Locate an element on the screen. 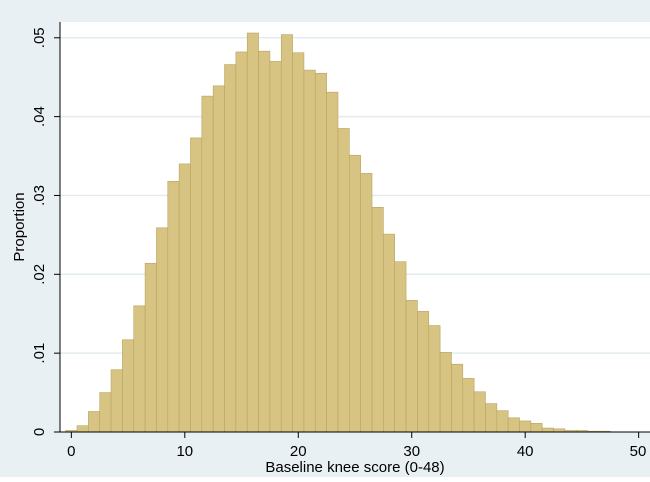 This screenshot has height=482, width=650. x-tick-label: 40 is located at coordinates (525, 451).